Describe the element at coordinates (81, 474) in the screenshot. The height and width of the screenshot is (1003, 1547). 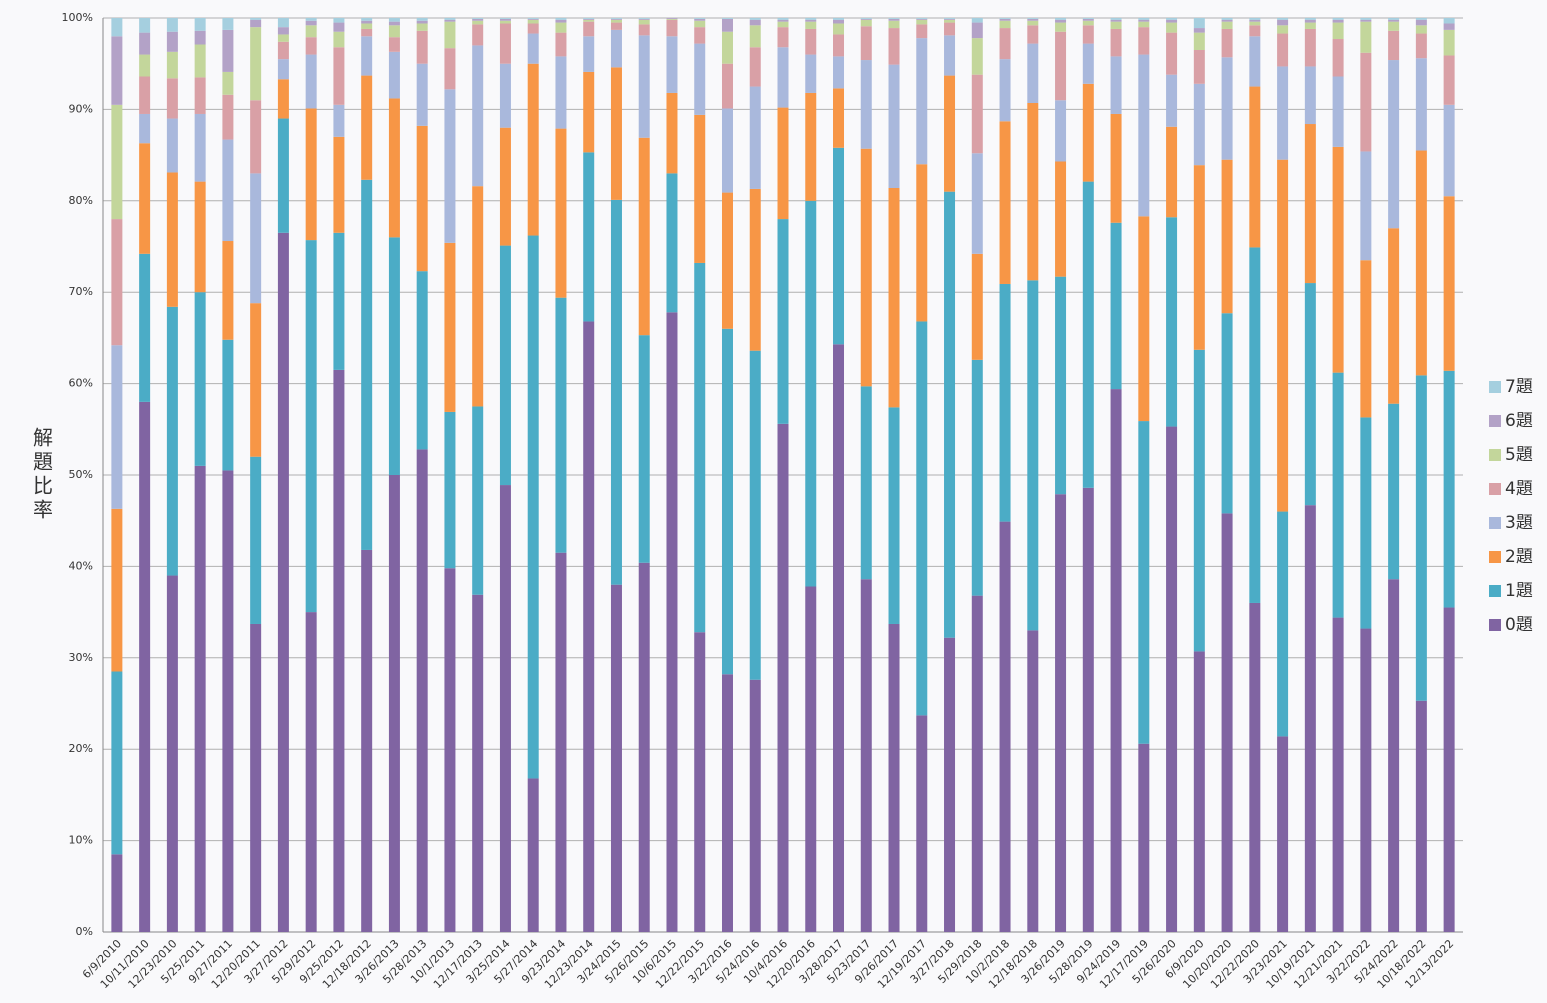
I see `y-tick-label: 50%` at that location.